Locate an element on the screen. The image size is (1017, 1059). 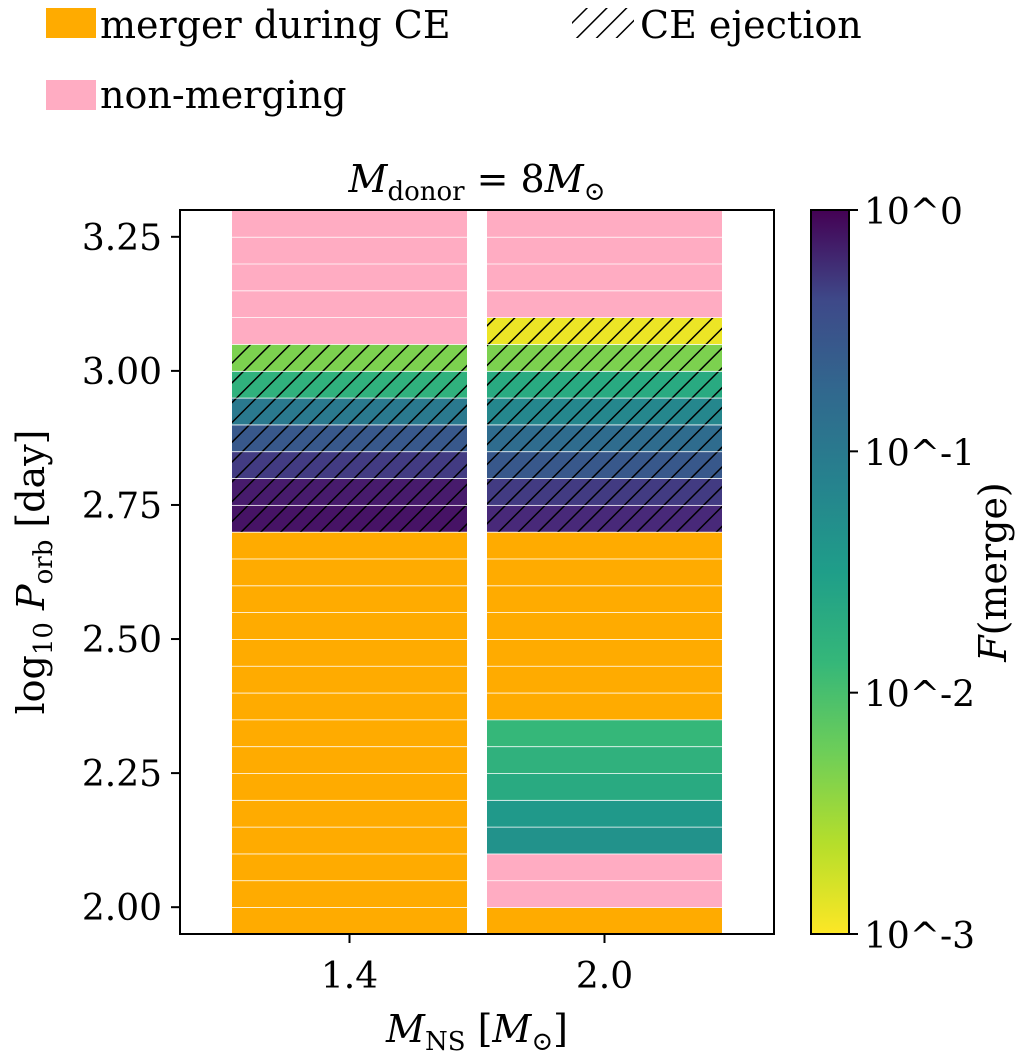
cell-1.4-2.50 is located at coordinates (349, 626).